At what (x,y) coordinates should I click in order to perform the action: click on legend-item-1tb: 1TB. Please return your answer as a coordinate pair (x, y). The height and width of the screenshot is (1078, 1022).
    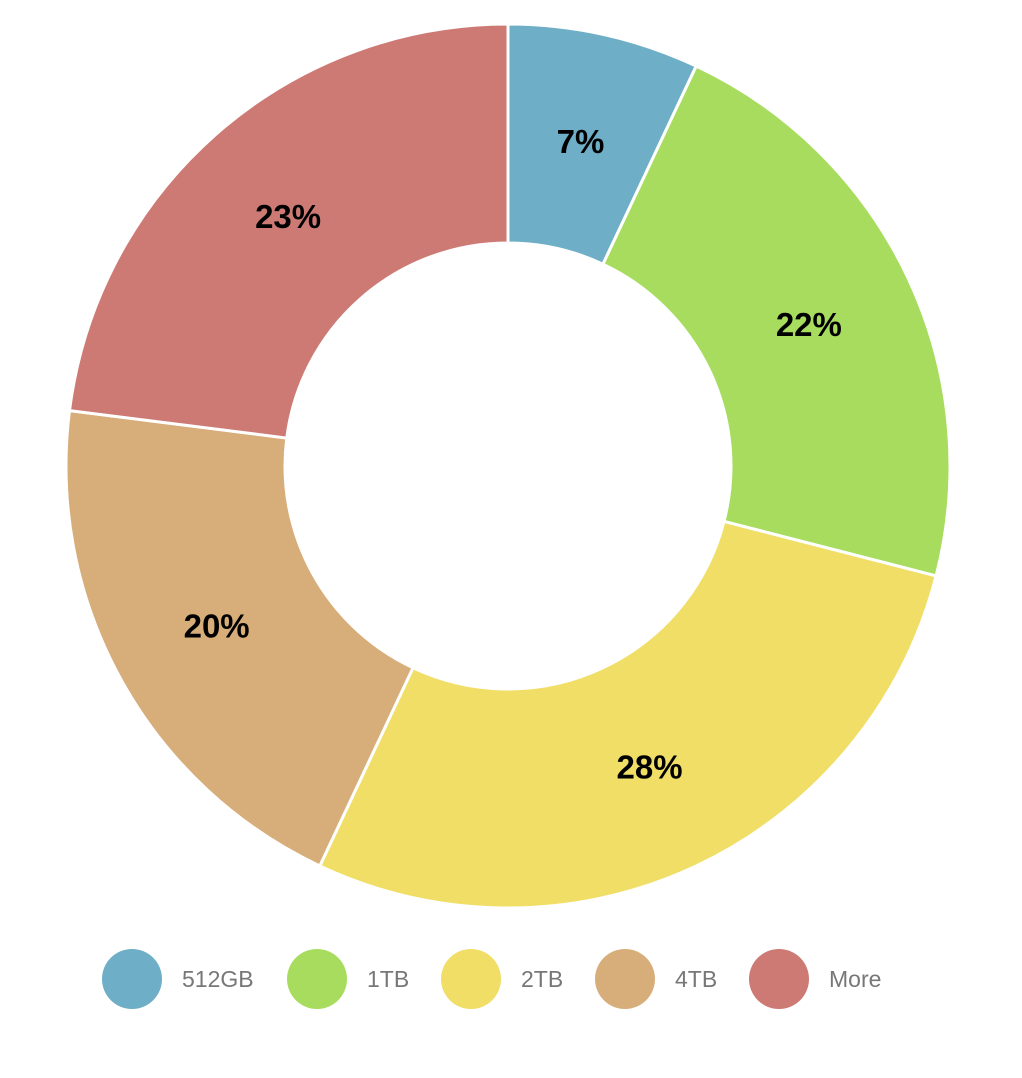
    Looking at the image, I should click on (348, 979).